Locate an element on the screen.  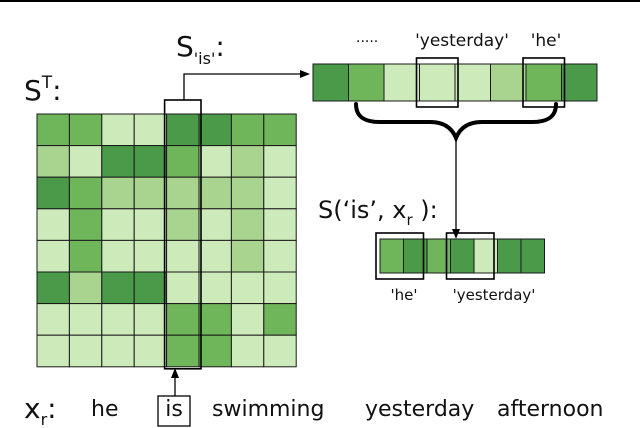
row-box-he is located at coordinates (544, 82).